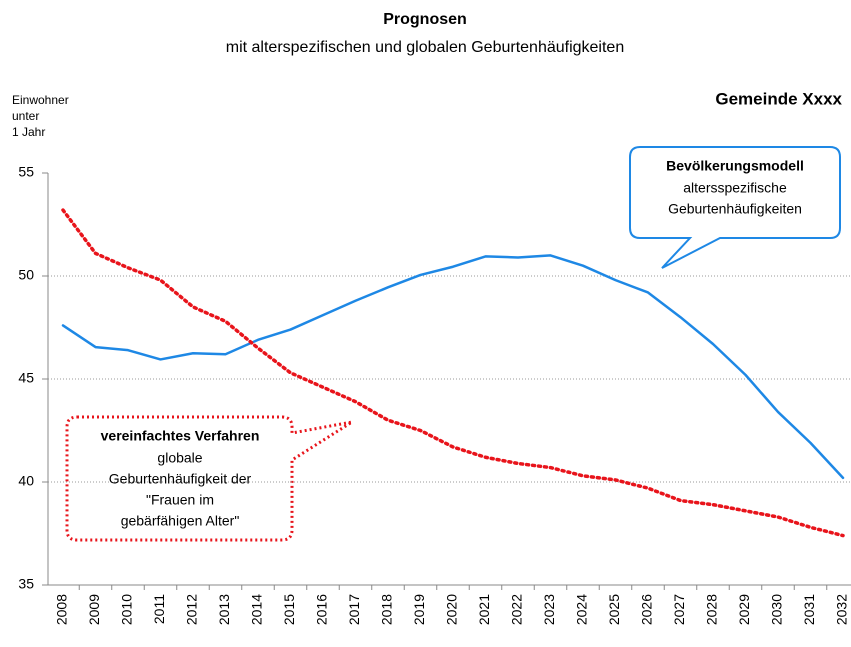  I want to click on x-tick-label: 2011, so click(159, 609).